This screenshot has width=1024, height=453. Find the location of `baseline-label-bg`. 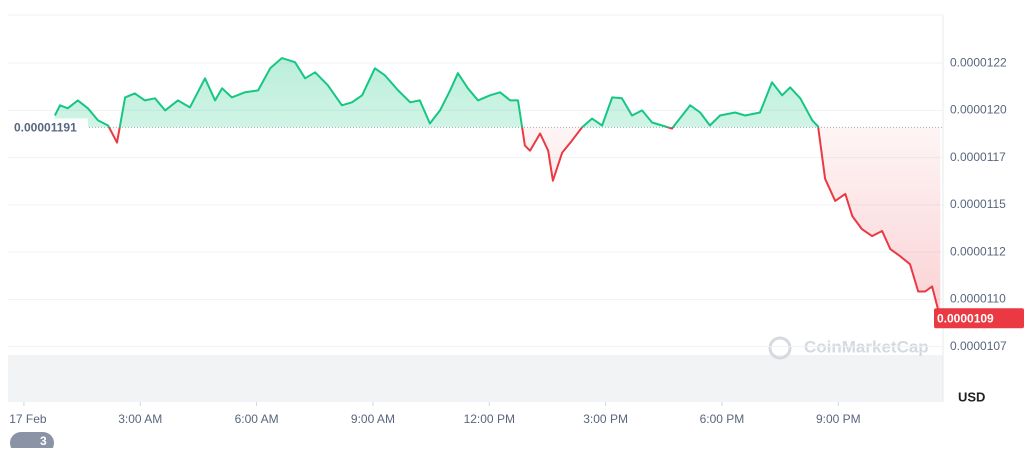

baseline-label-bg is located at coordinates (48, 127).